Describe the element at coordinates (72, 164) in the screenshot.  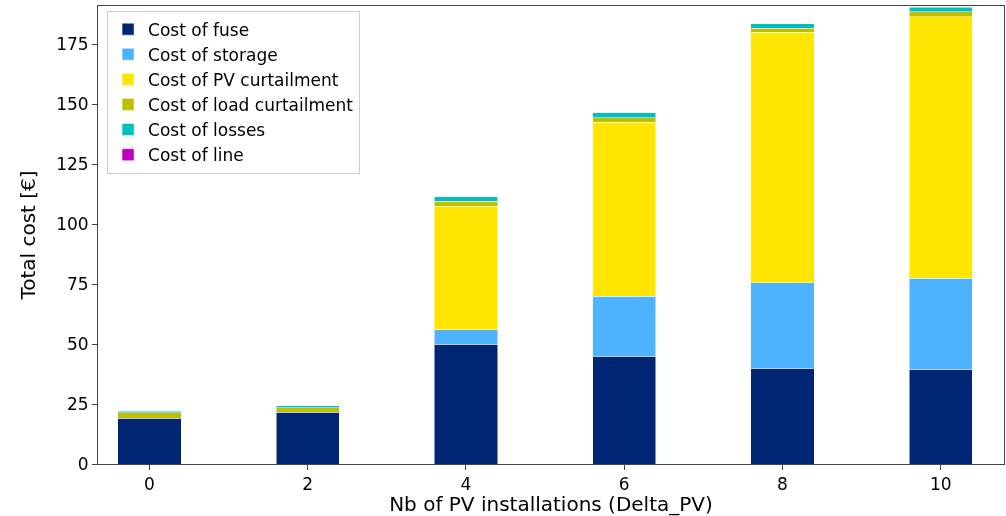
I see `y-tick-label: 125` at that location.